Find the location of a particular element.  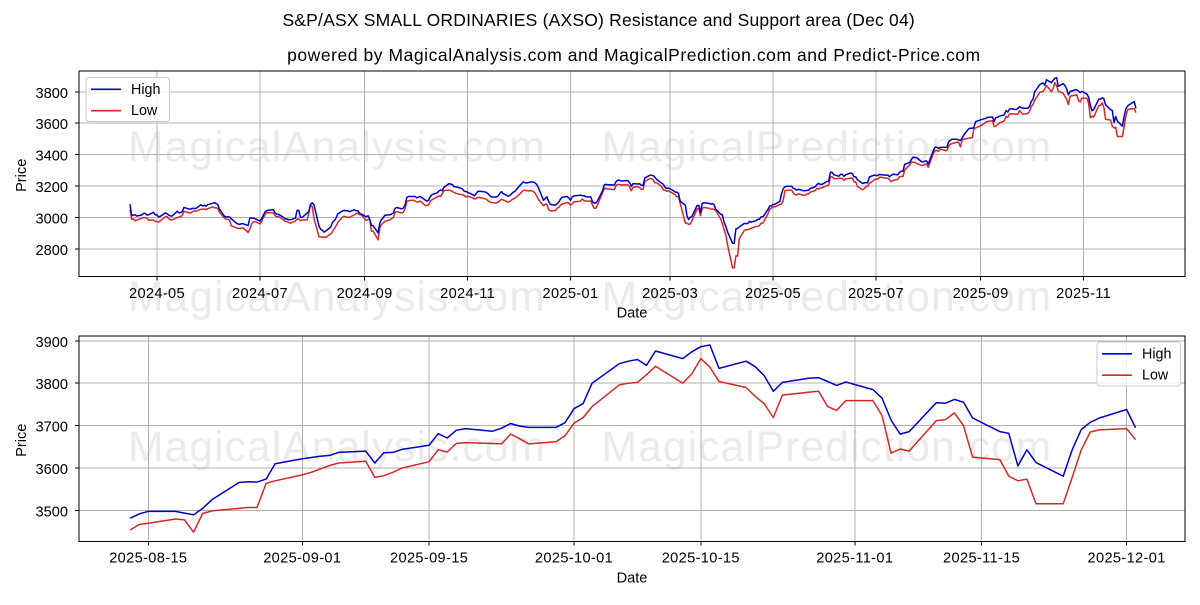

svg-text: 2025-10-01 is located at coordinates (574, 559).